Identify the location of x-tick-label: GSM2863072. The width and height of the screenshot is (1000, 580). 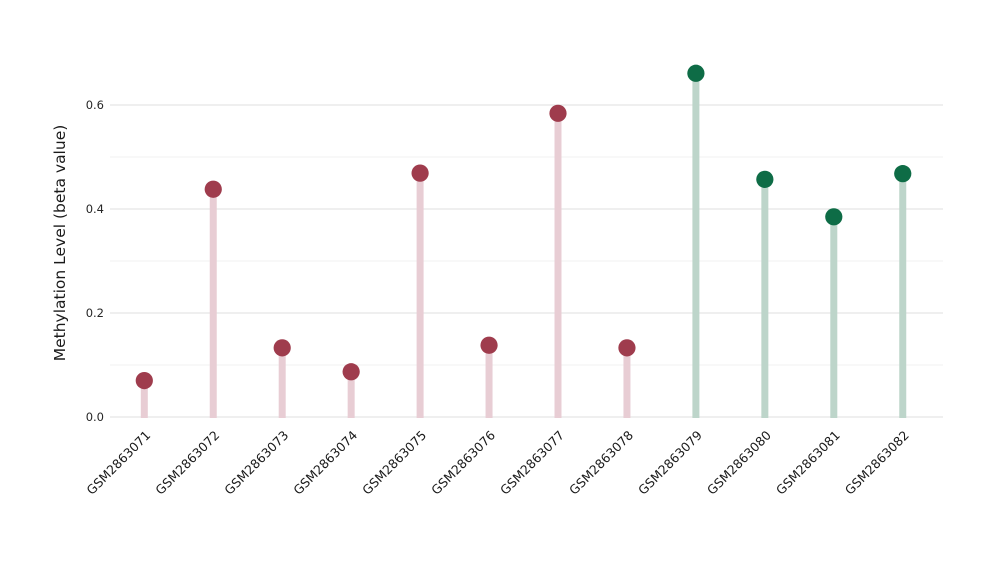
(187, 463).